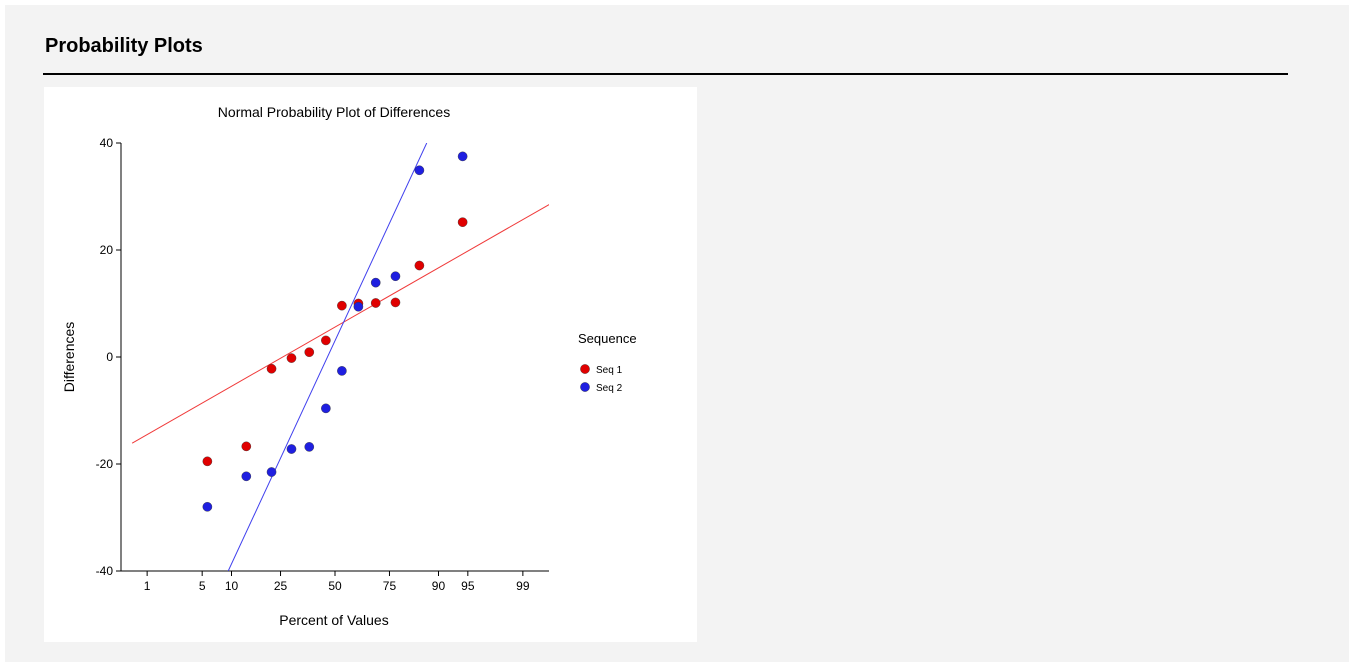 This screenshot has width=1354, height=667. What do you see at coordinates (69, 357) in the screenshot?
I see `y-axis-label: Differences` at bounding box center [69, 357].